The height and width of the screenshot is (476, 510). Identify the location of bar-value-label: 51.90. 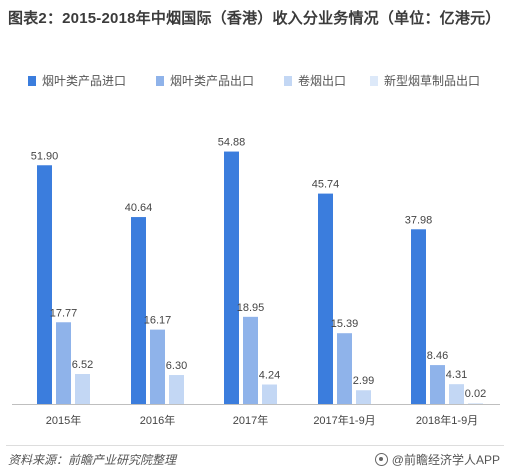
(45, 156).